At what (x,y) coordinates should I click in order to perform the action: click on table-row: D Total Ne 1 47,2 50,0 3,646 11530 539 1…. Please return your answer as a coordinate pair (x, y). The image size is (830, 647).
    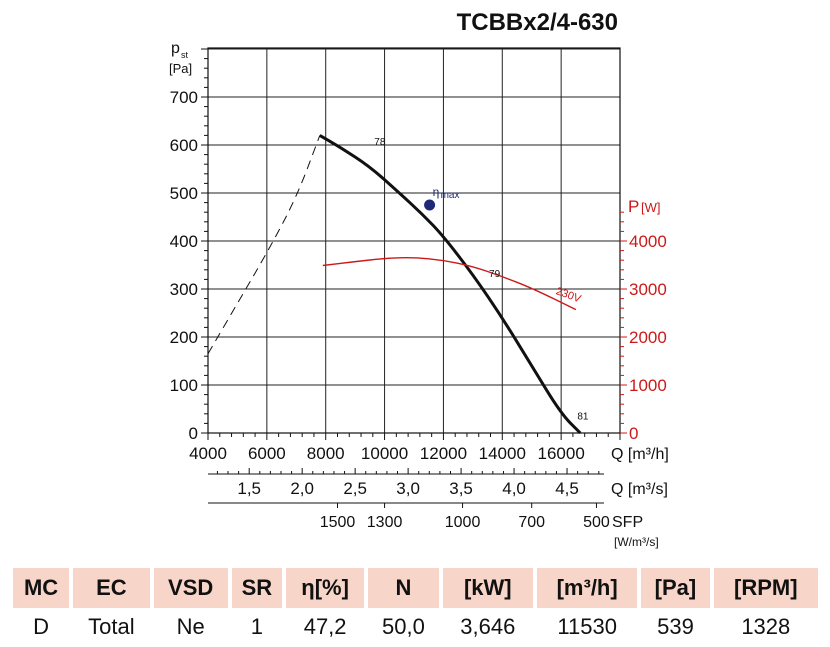
    Looking at the image, I should click on (415, 627).